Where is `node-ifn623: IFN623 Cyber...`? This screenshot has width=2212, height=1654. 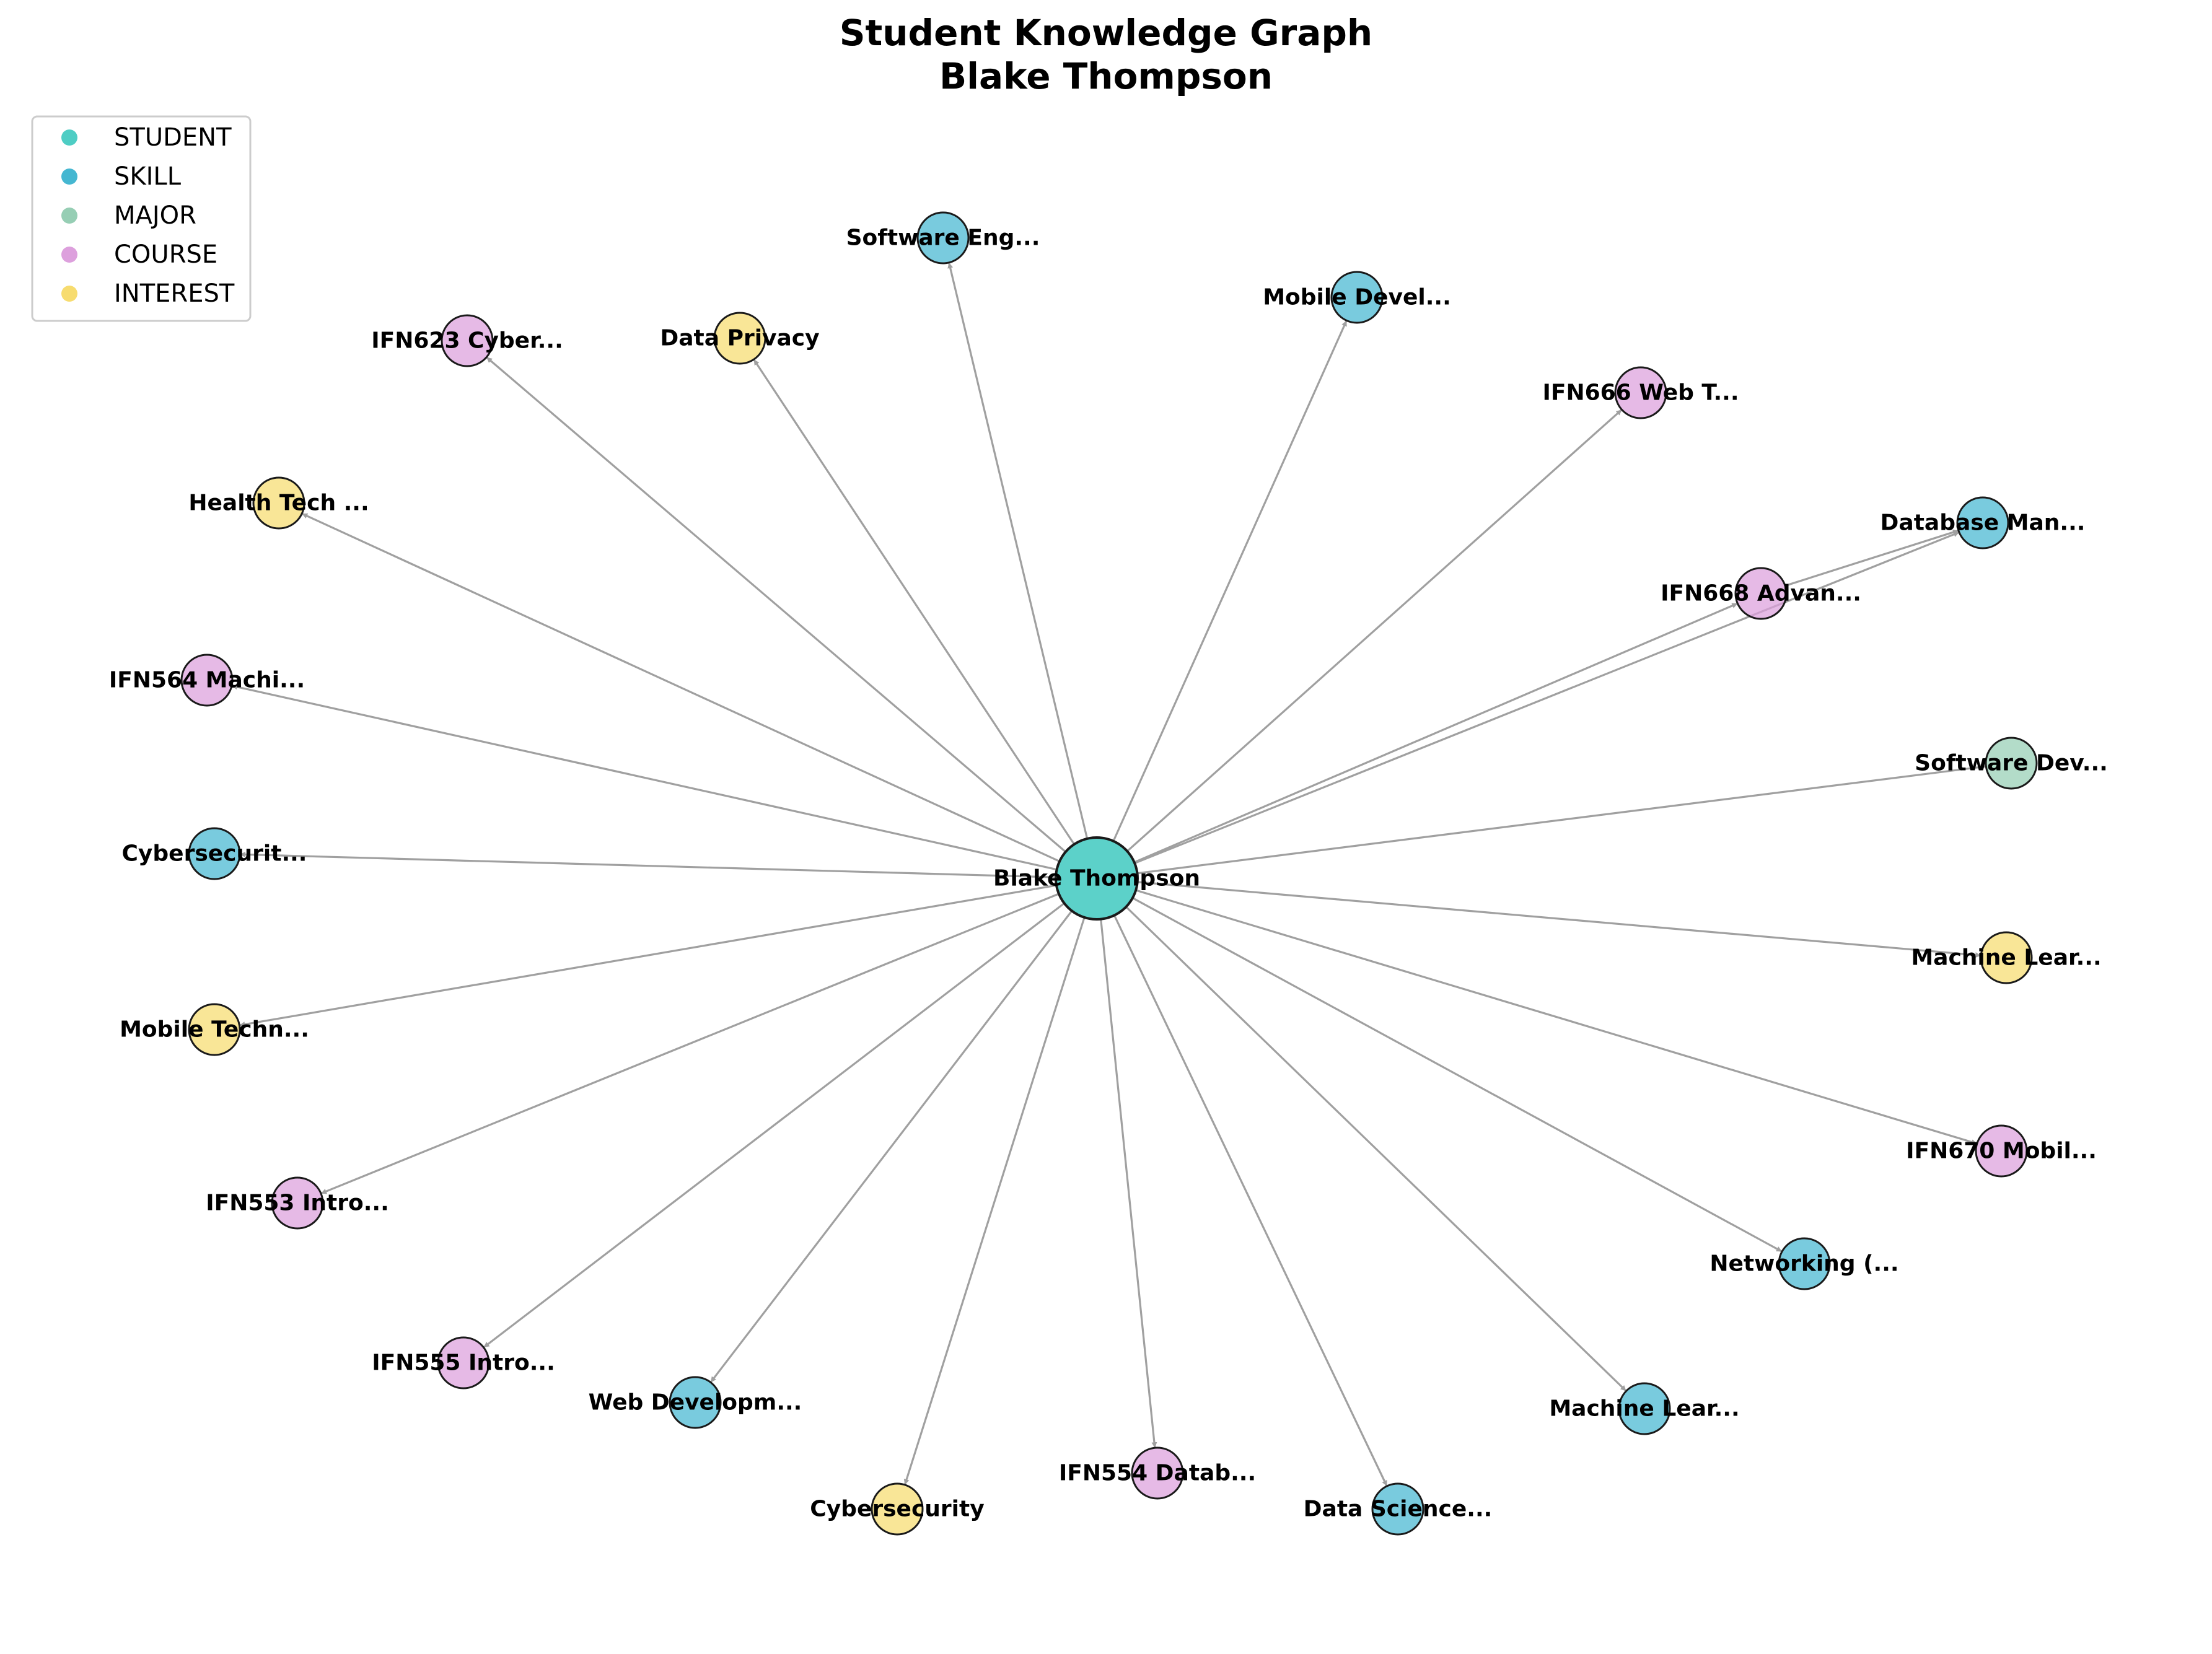
node-ifn623: IFN623 Cyber... is located at coordinates (467, 340).